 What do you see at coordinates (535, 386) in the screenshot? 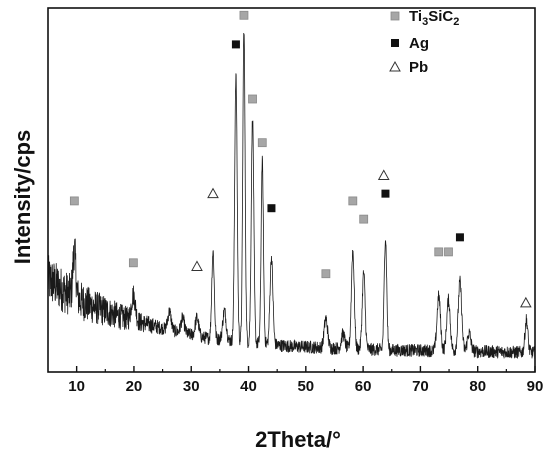
I see `x-tick-label: 90` at bounding box center [535, 386].